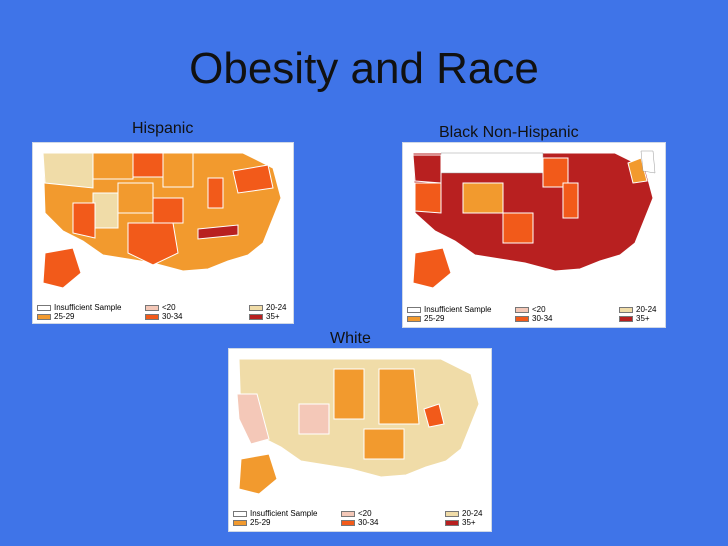 This screenshot has height=546, width=728. What do you see at coordinates (350, 338) in the screenshot?
I see `white-map-label: White` at bounding box center [350, 338].